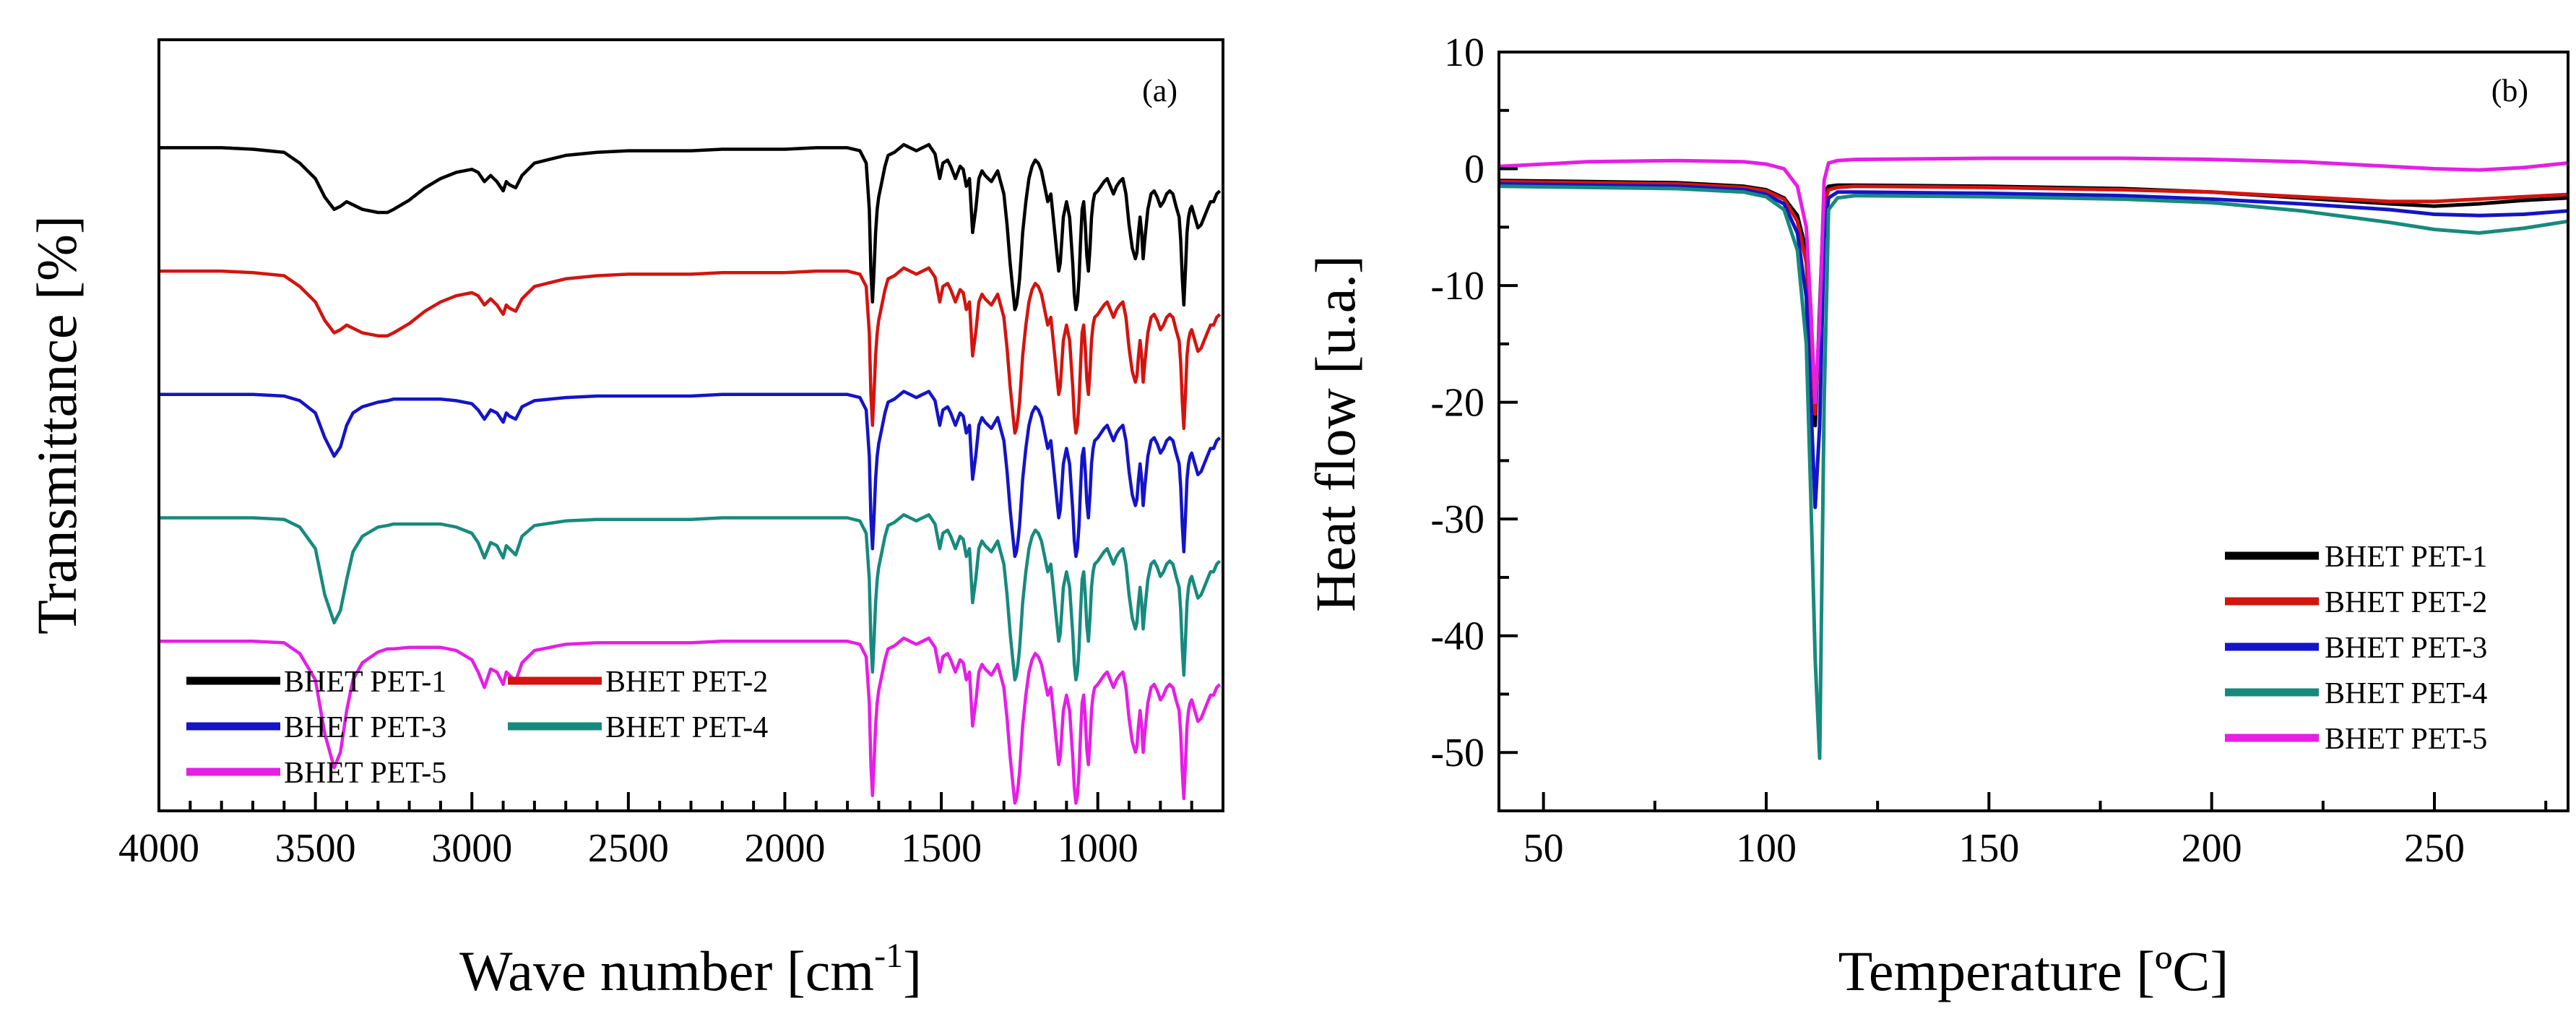 The height and width of the screenshot is (1019, 2576). I want to click on dsc-y-tick-label: -40, so click(1457, 636).